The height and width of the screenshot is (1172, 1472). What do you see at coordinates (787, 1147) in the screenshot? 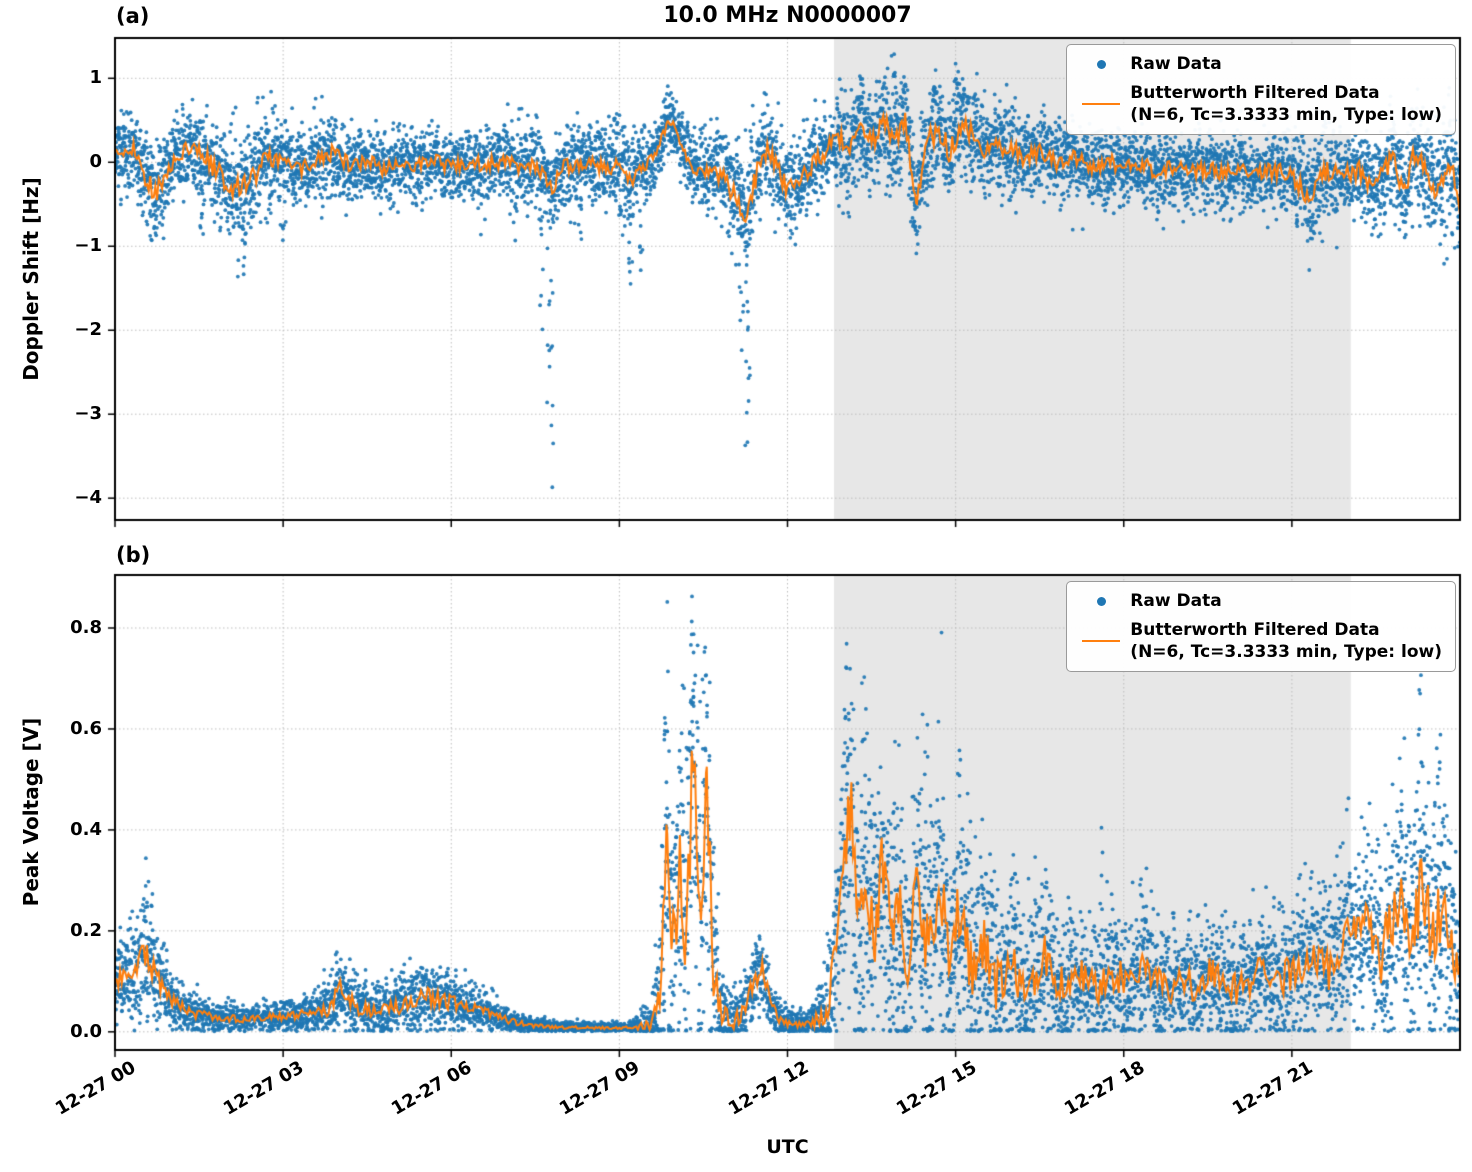
I see `x-axis-label: UTC` at bounding box center [787, 1147].